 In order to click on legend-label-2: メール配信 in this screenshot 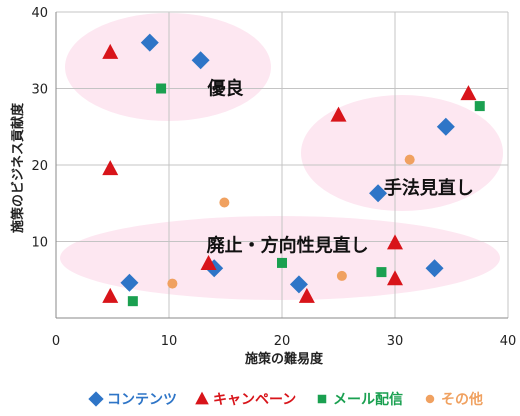, I will do `click(368, 399)`.